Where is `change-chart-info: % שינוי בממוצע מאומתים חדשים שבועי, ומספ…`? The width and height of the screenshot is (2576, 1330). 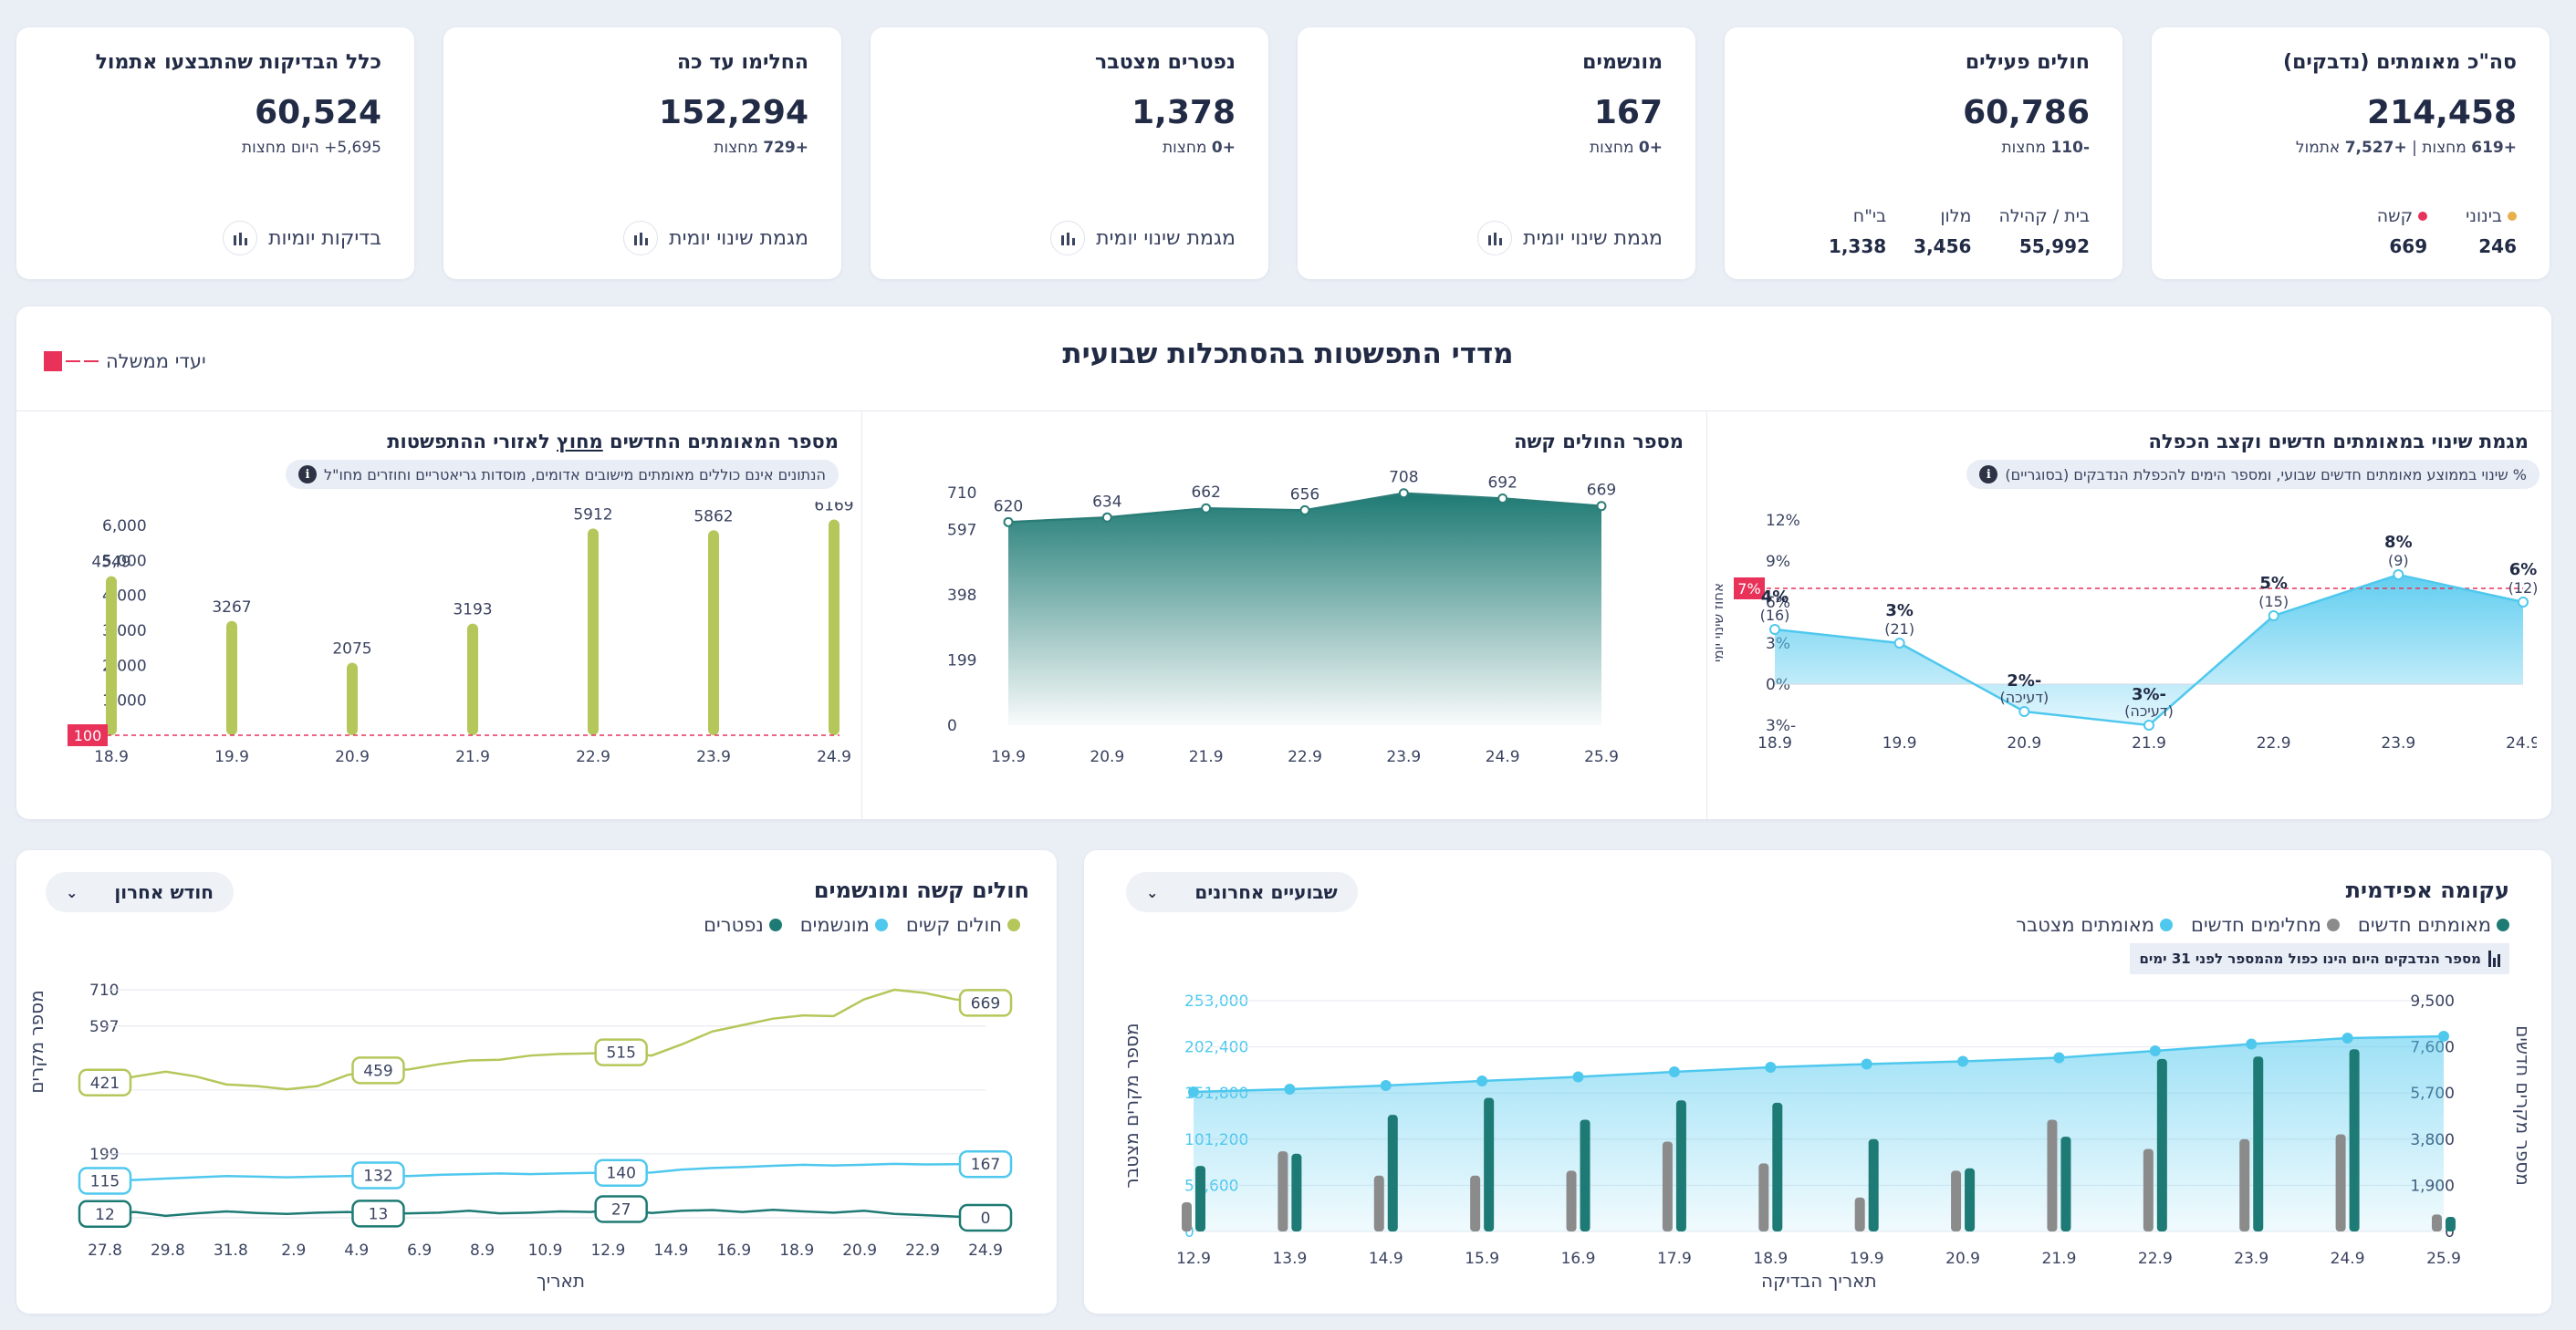 change-chart-info: % שינוי בממוצע מאומתים חדשים שבועי, ומספ… is located at coordinates (2252, 474).